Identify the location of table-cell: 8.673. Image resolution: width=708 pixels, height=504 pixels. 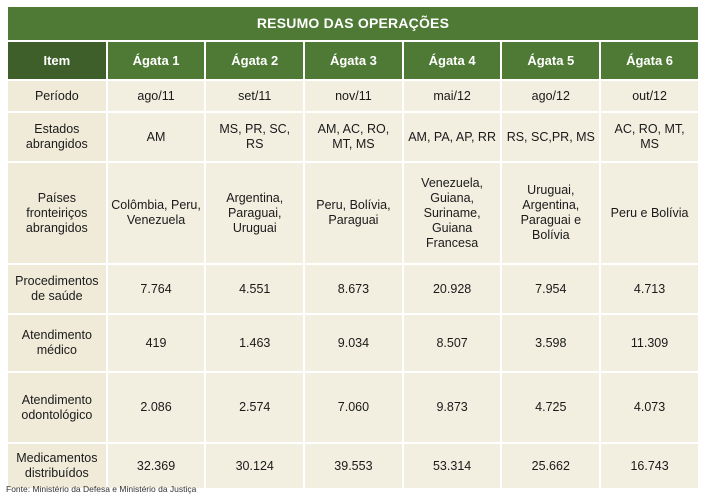
(353, 289).